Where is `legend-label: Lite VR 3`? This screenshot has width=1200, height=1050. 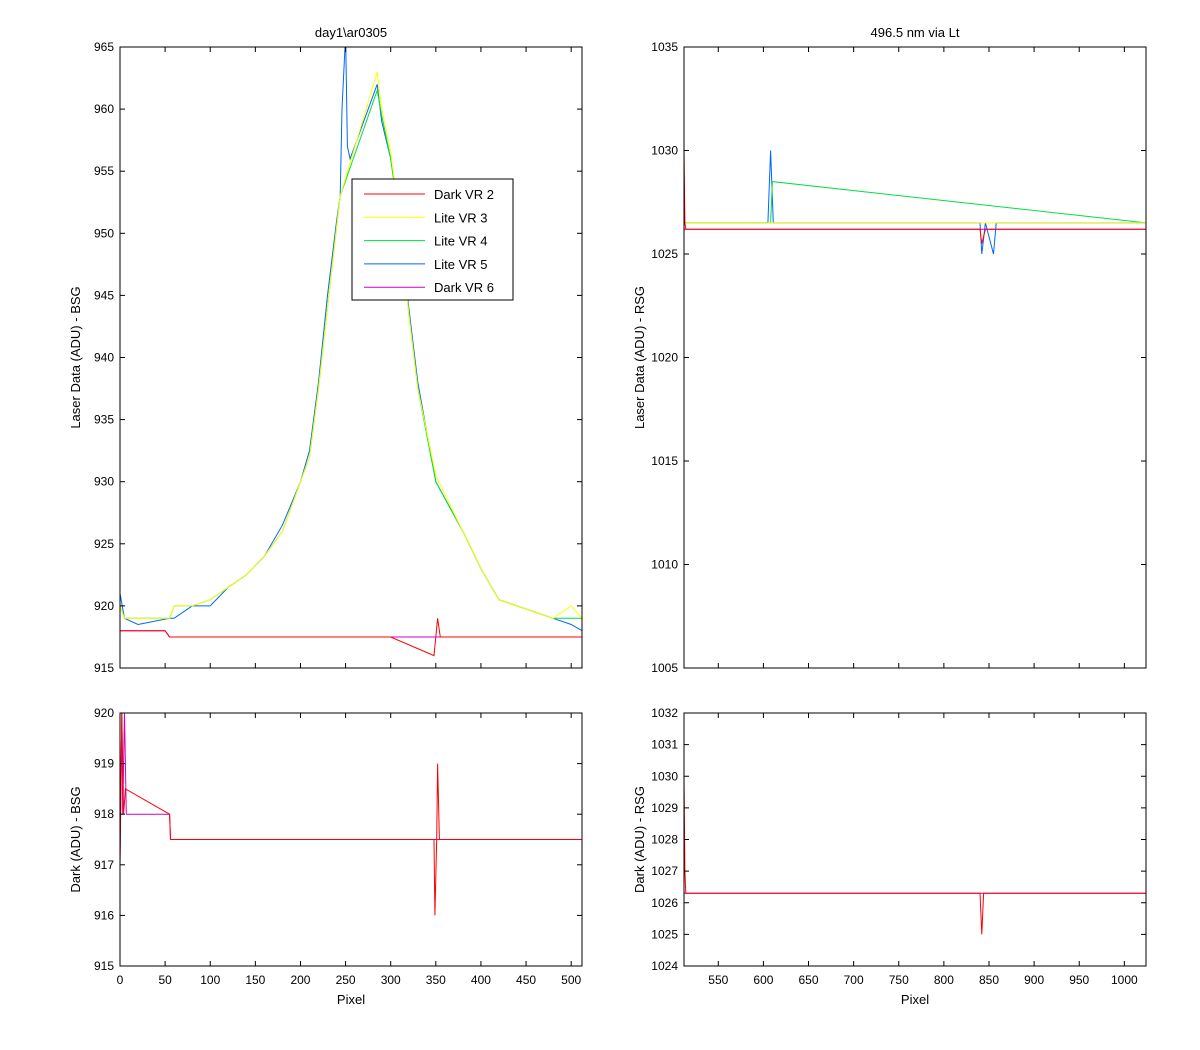
legend-label: Lite VR 3 is located at coordinates (460, 217).